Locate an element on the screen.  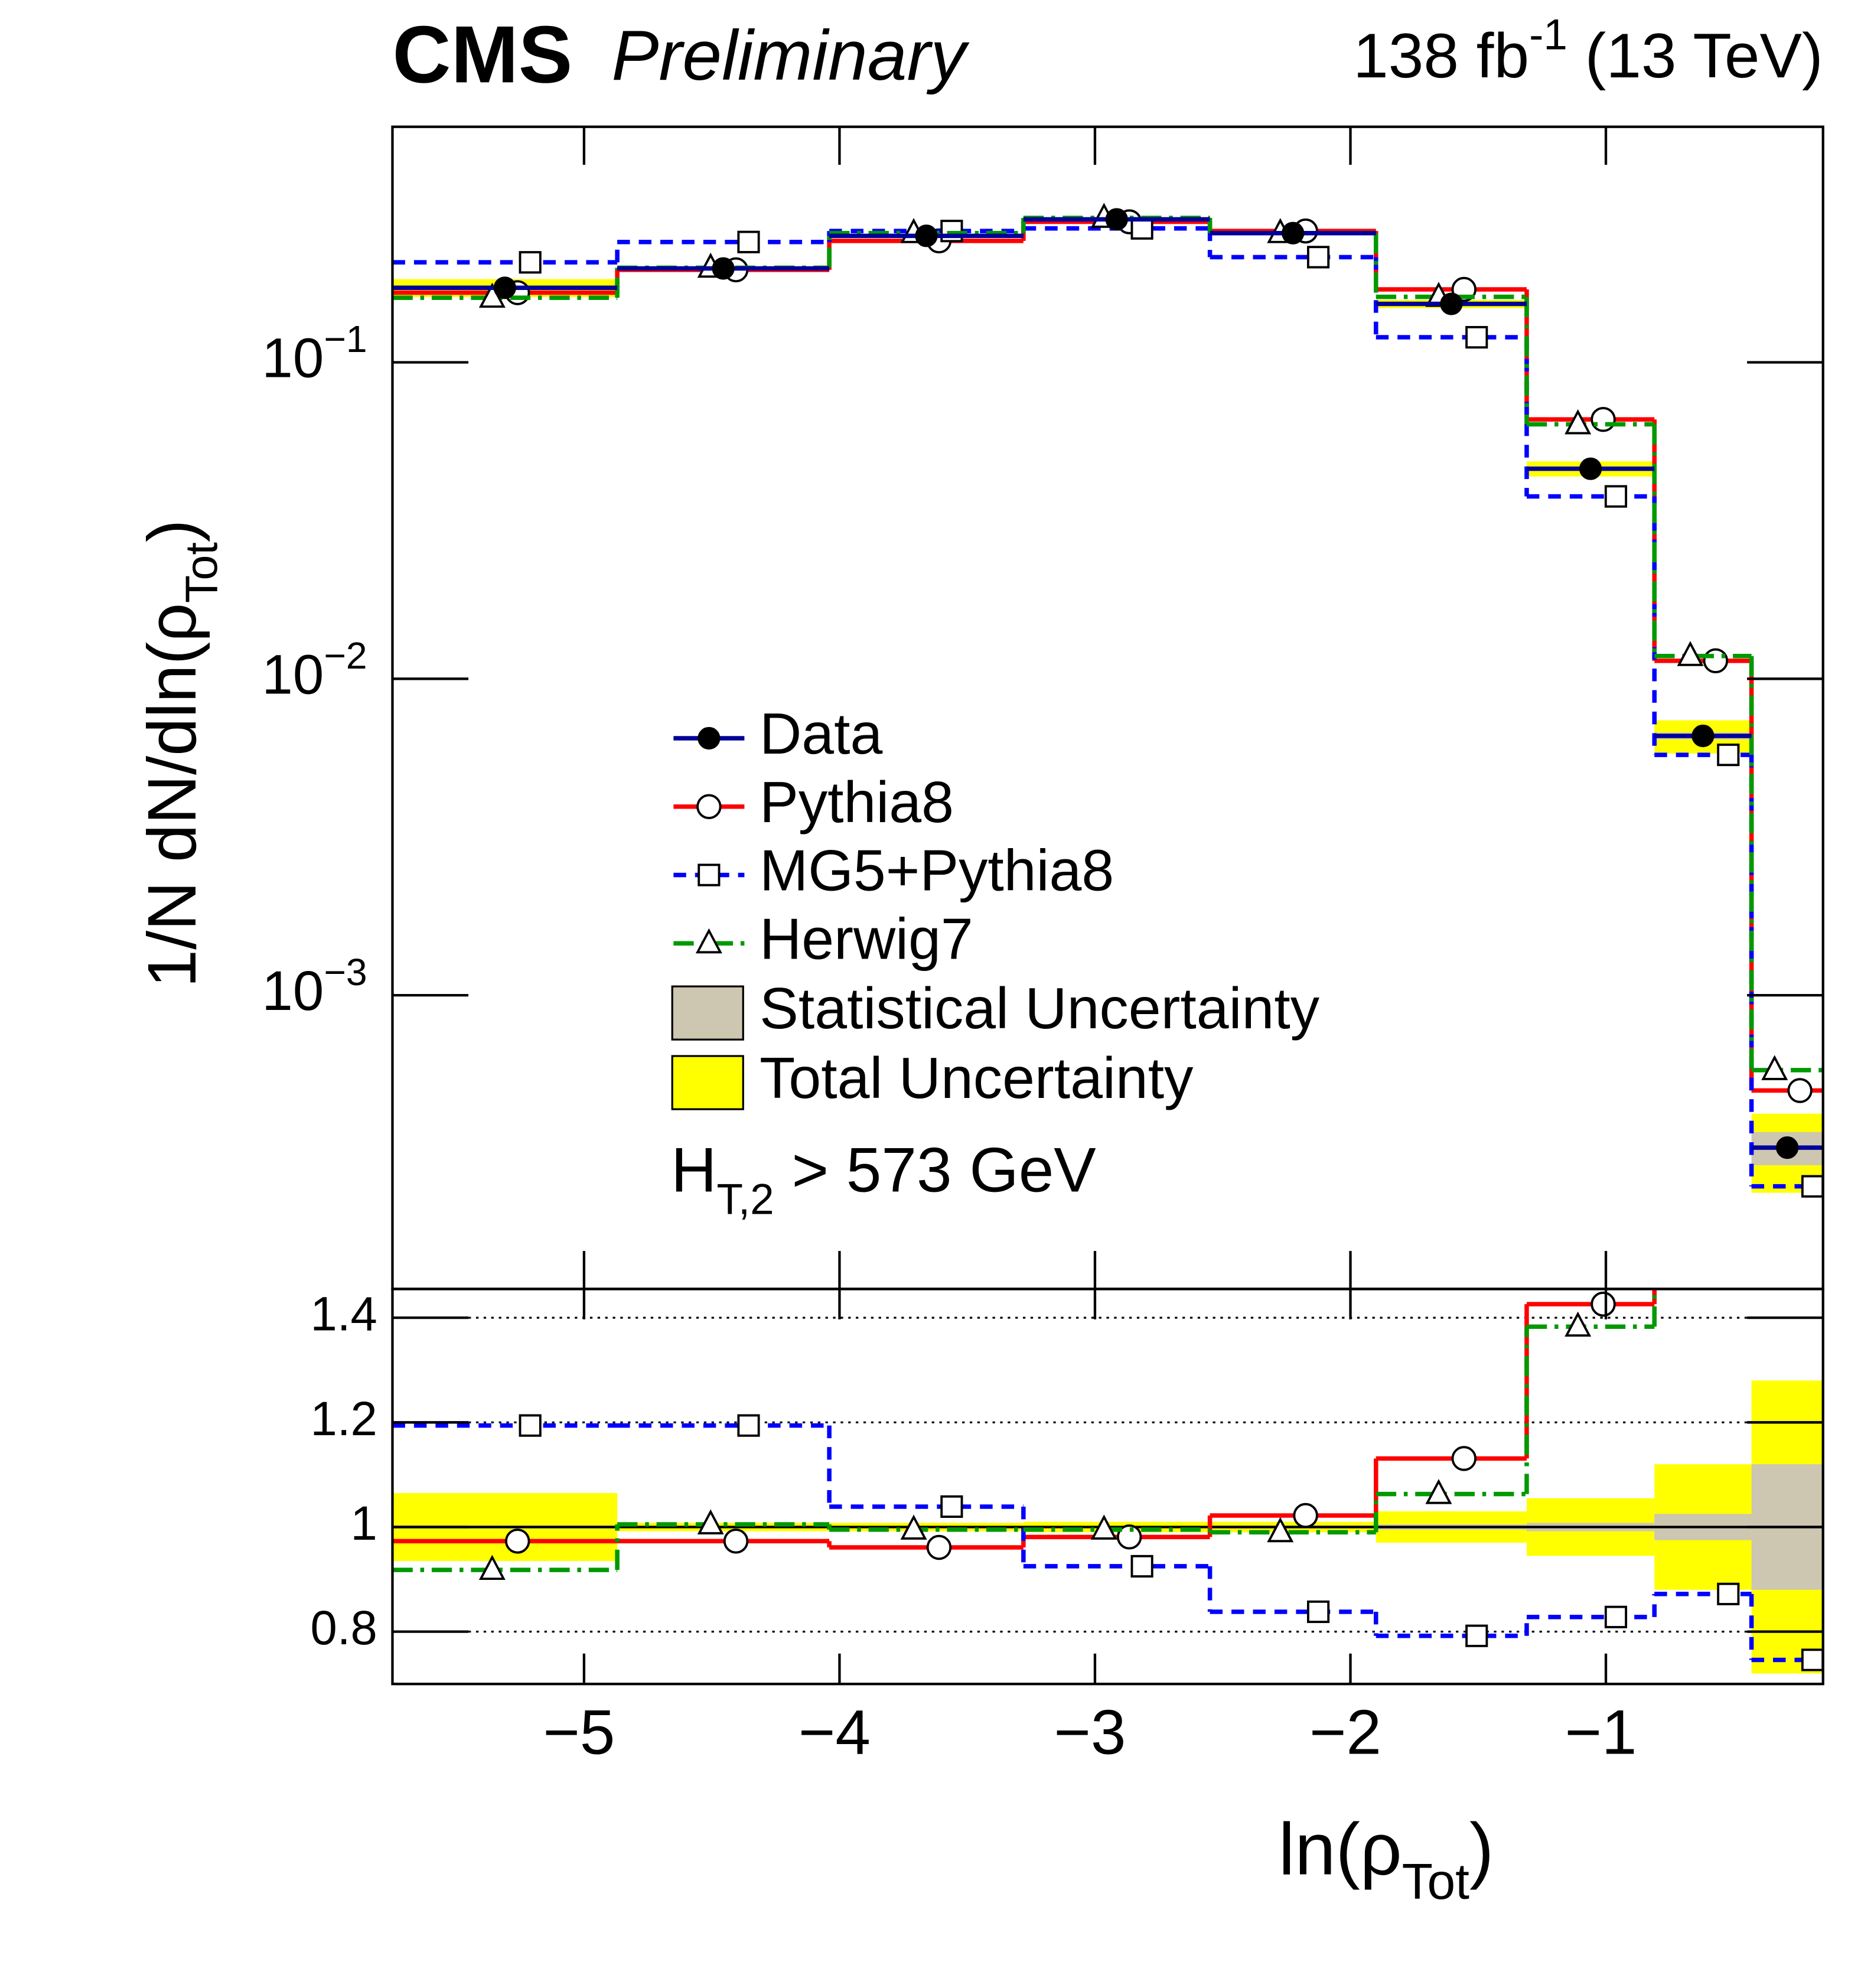
y-axis-title-subscript: Tot is located at coordinates (202, 572).